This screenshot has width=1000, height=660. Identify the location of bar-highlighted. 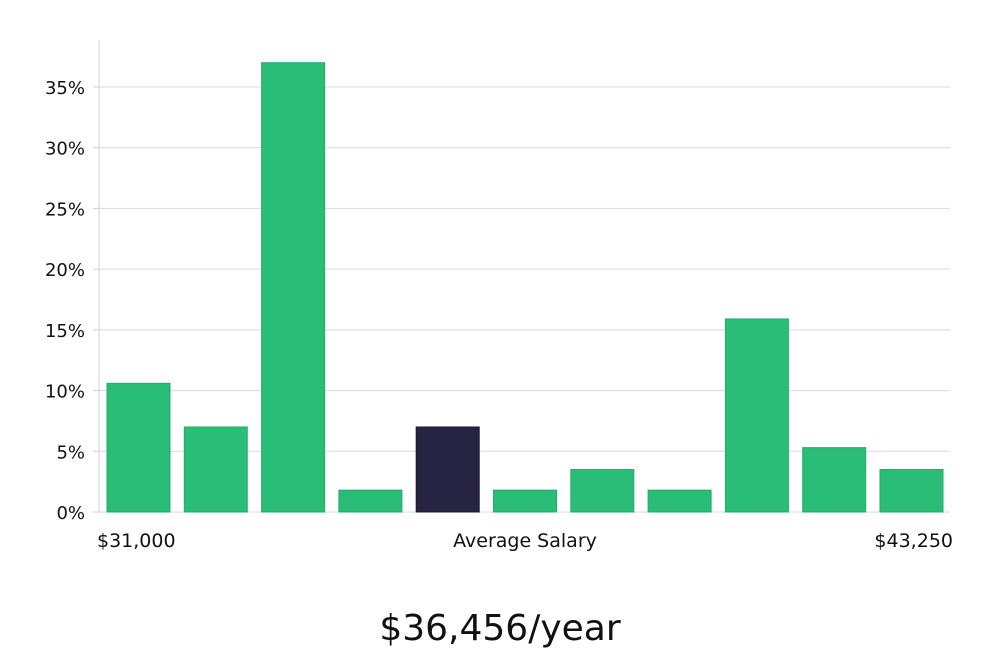
(447, 469).